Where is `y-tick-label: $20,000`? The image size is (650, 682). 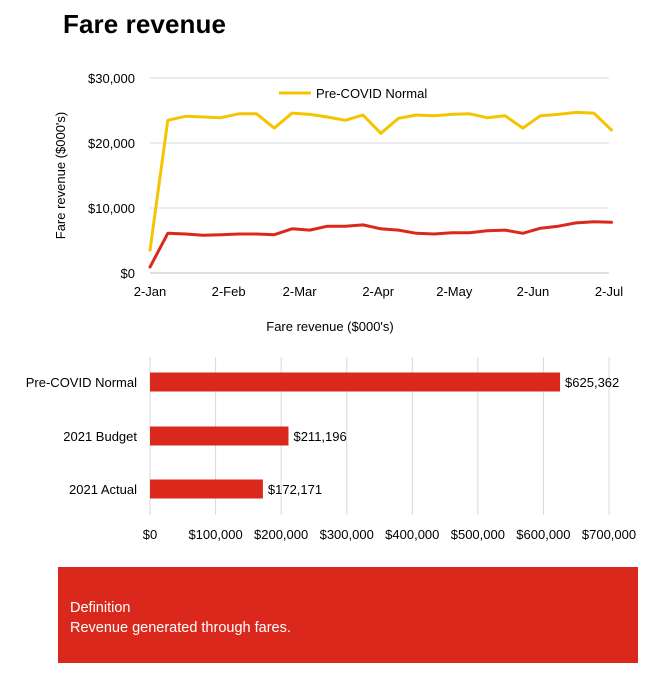 y-tick-label: $20,000 is located at coordinates (111, 143).